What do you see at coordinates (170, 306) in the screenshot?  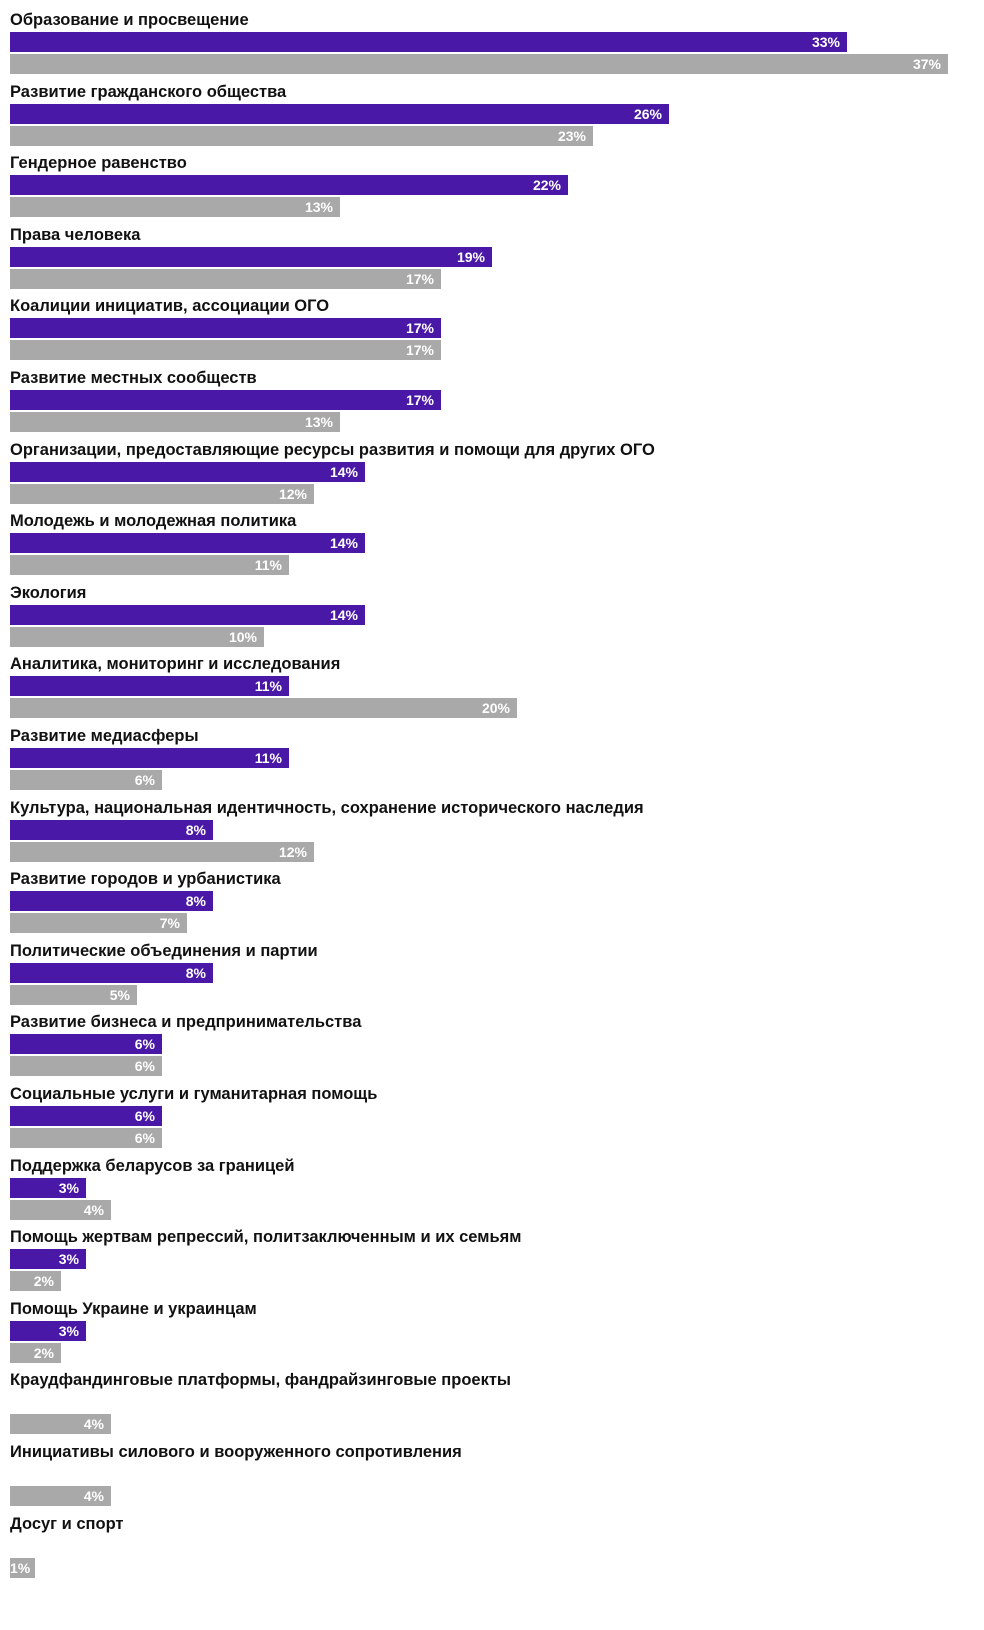 I see `category-label: Коалиции инициатив, ассоциации ОГО` at bounding box center [170, 306].